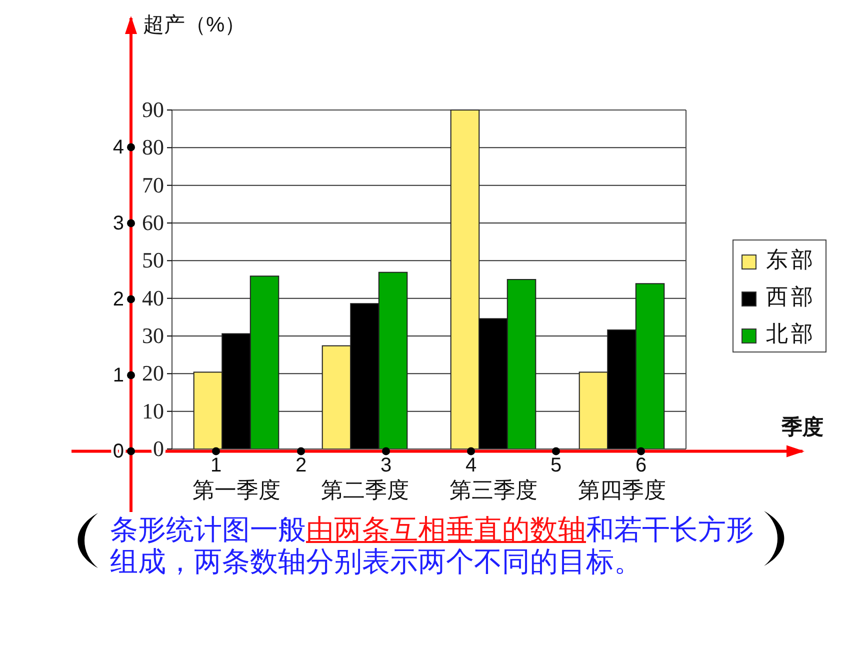  Describe the element at coordinates (493, 490) in the screenshot. I see `x-tick-label: 第三季度` at that location.